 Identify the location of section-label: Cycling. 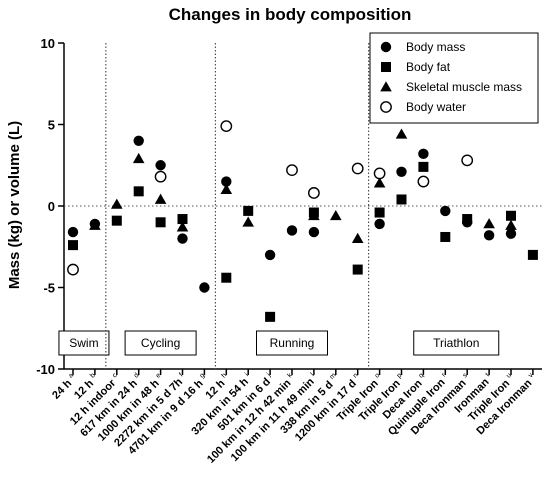
(160, 343).